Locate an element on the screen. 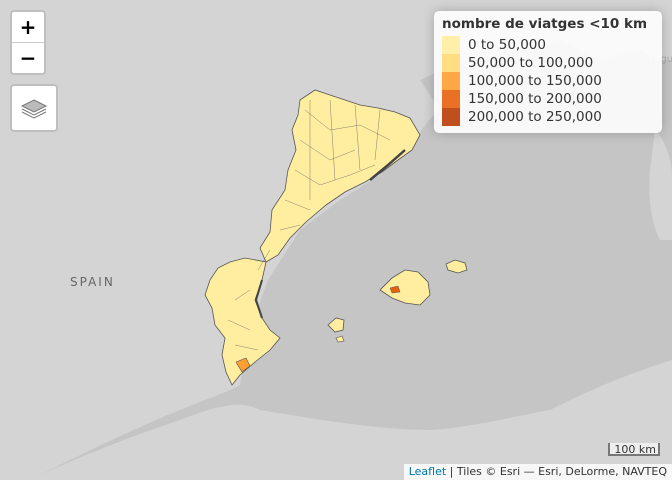  municipal-borders is located at coordinates (309, 225).